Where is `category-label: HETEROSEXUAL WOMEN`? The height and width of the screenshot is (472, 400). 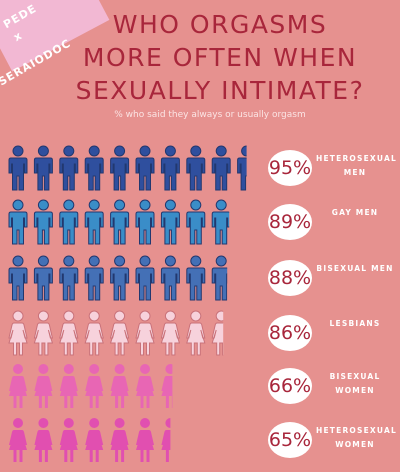
category-label: HETEROSEXUAL WOMEN is located at coordinates (356, 437).